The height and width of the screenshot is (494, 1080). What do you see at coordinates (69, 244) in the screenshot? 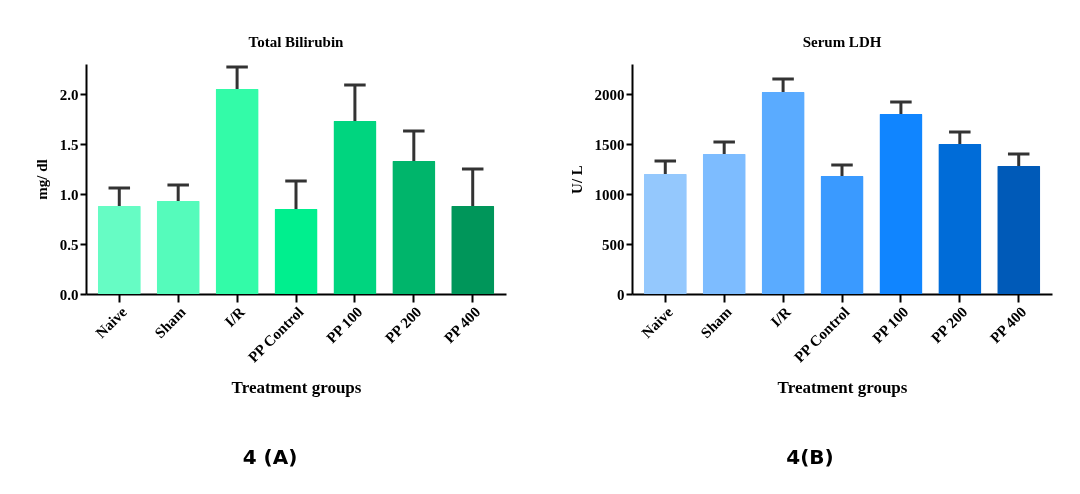
I see `y-tick-label: 0.5` at bounding box center [69, 244].